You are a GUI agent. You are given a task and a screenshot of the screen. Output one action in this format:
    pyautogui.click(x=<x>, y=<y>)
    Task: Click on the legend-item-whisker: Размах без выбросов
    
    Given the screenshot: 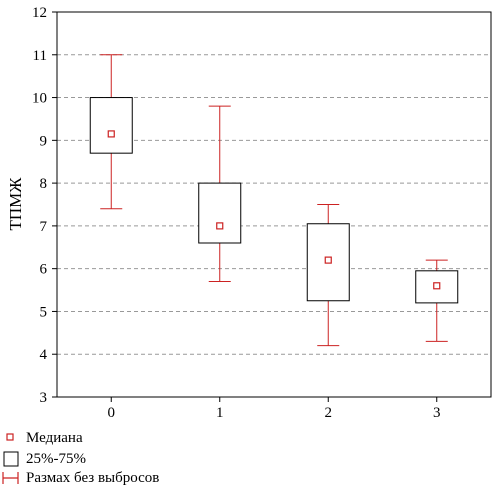 What is the action you would take?
    pyautogui.click(x=80, y=478)
    